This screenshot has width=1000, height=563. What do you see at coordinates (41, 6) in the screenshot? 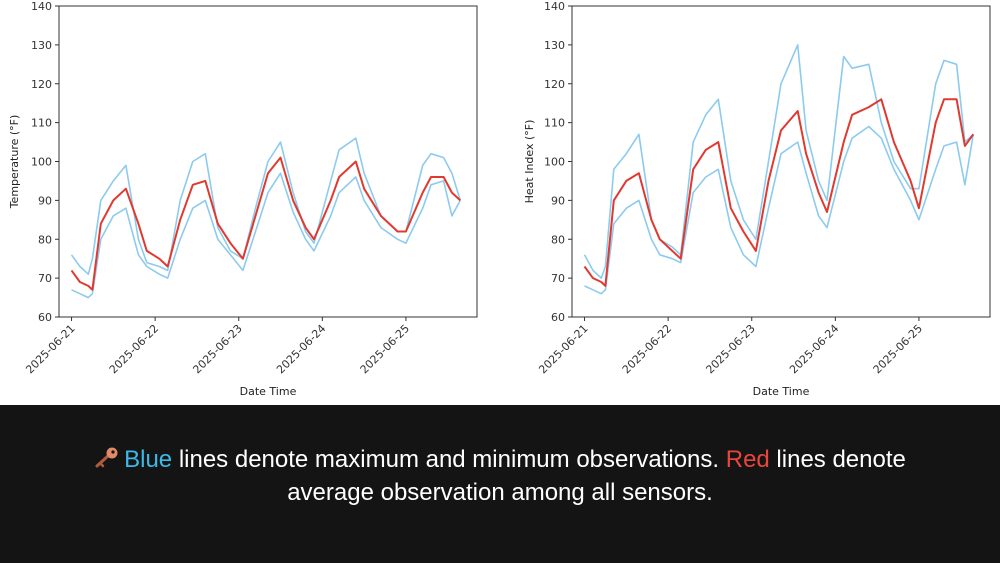
I see `temperature-ytick-label: 140` at bounding box center [41, 6].